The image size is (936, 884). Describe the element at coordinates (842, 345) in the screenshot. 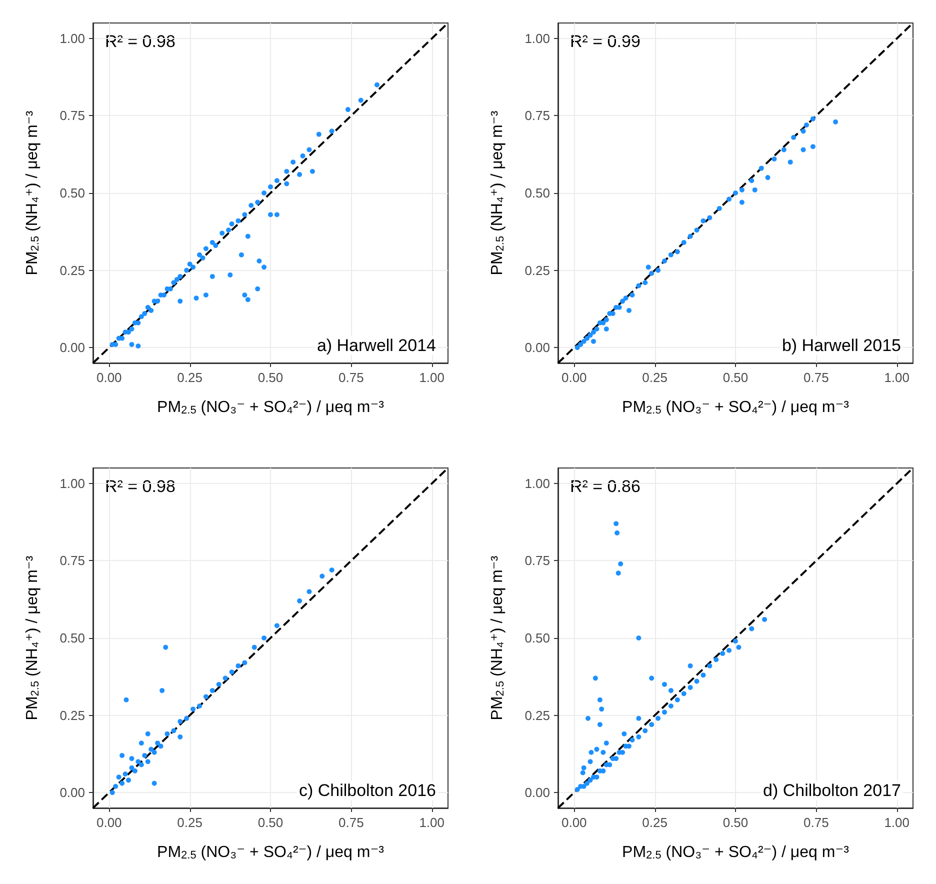

I see `annotation: b) Harwell 2015` at that location.